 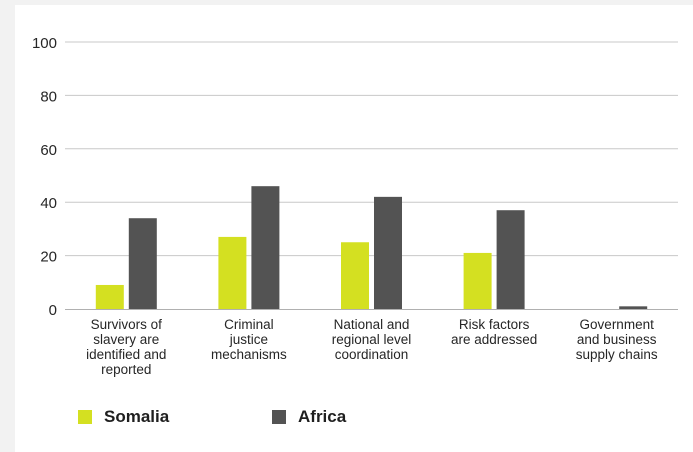 What do you see at coordinates (355, 275) in the screenshot?
I see `bar-somalia-national-and` at bounding box center [355, 275].